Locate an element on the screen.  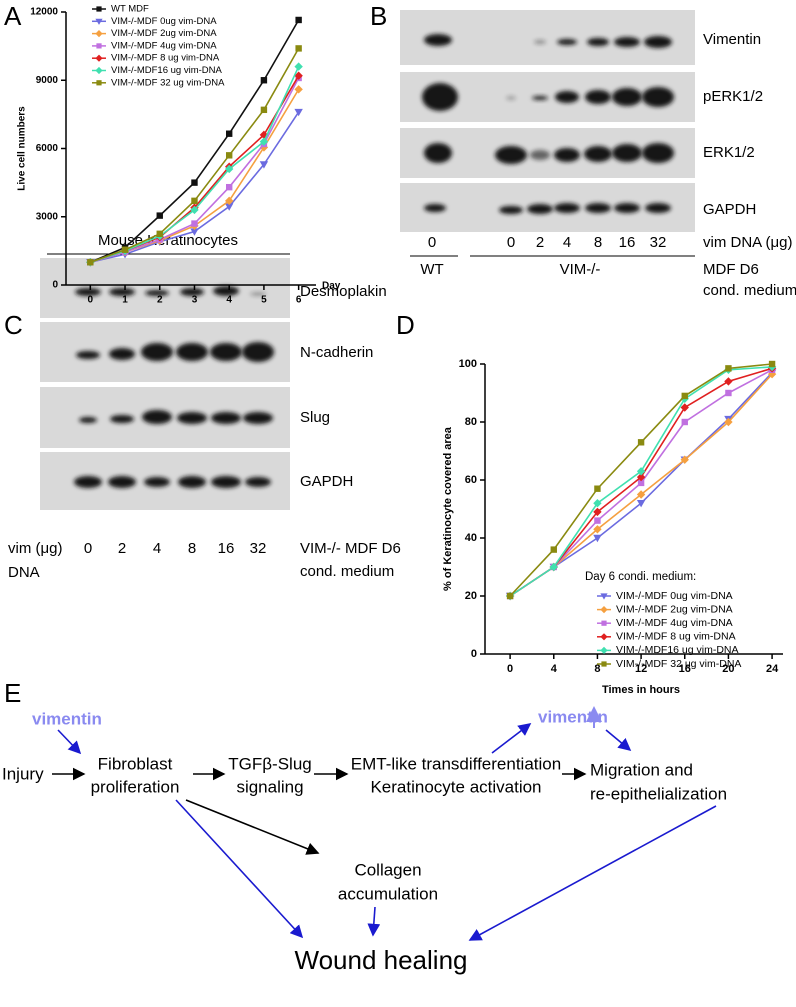
legend-label: VIM-/-MDF 0ug vim-DNA is located at coordinates (164, 21).